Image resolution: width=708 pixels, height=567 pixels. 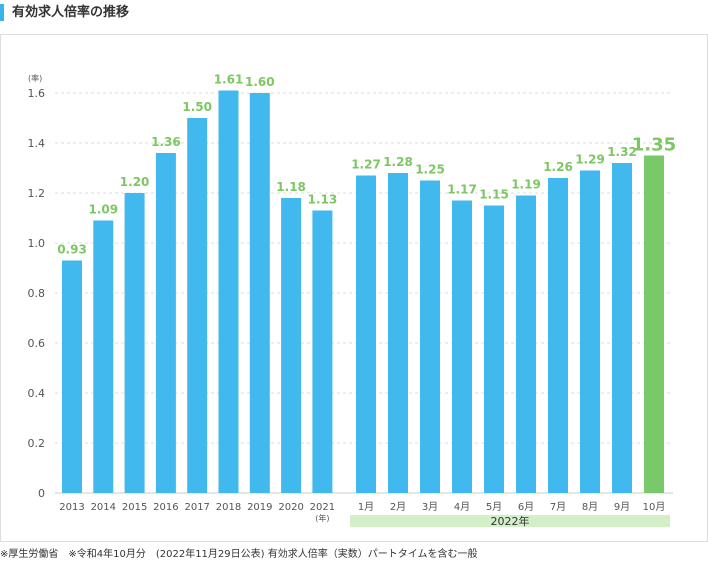 I want to click on x-tick-label: 2019, so click(x=259, y=507).